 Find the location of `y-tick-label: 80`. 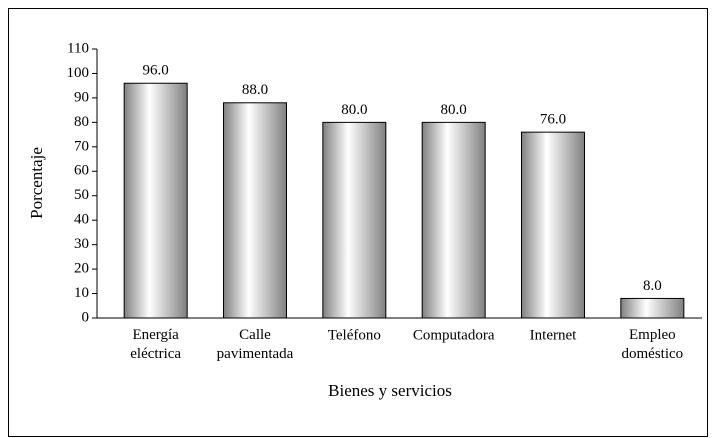

y-tick-label: 80 is located at coordinates (81, 122).